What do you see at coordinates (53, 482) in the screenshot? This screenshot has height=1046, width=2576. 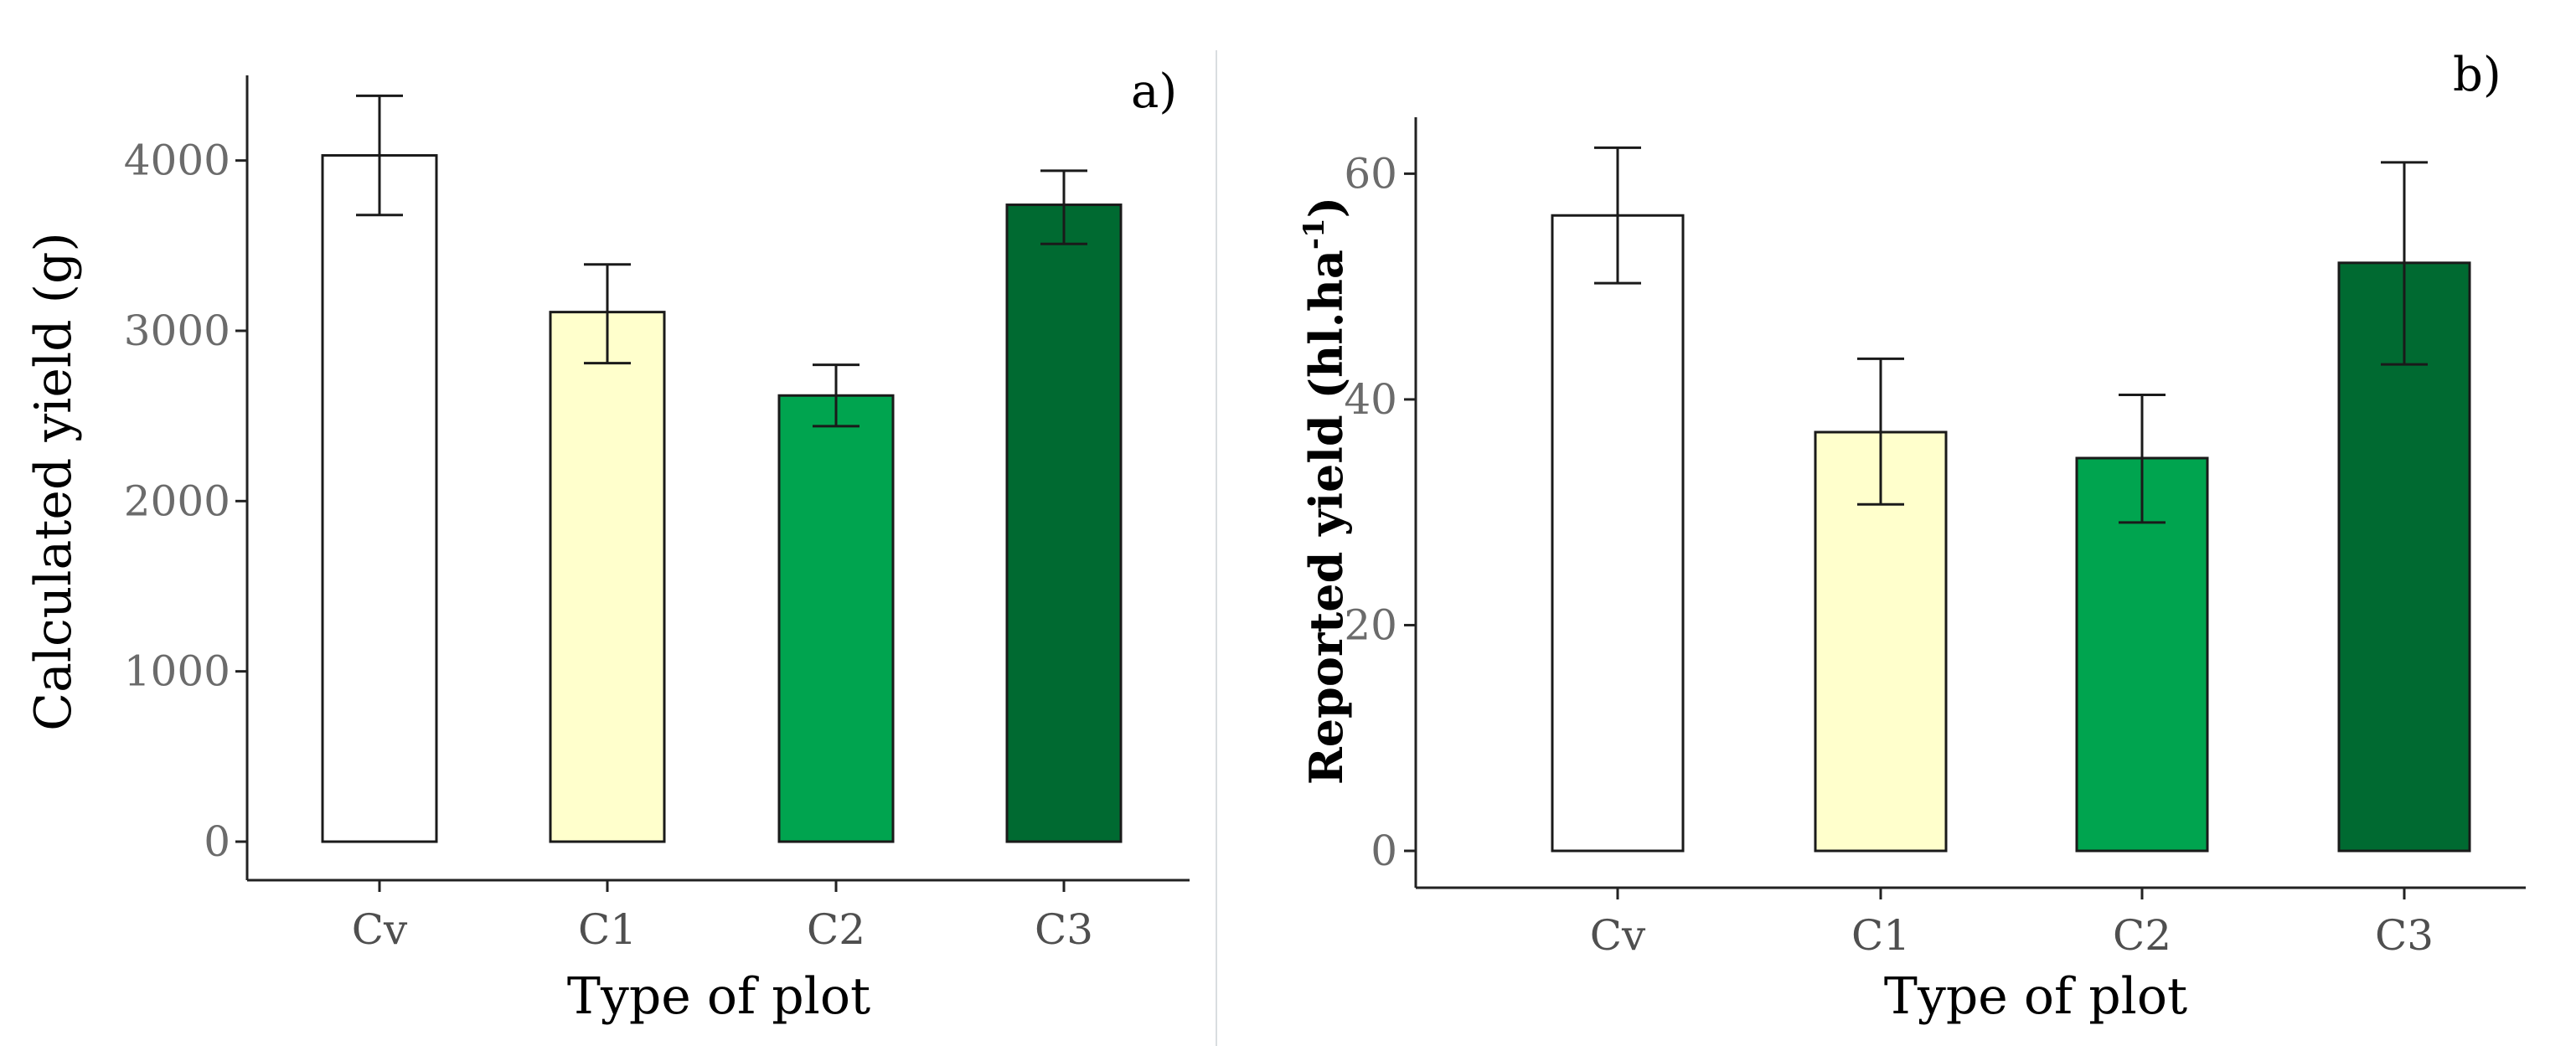 I see `panel-a-y-axis-title: Calculated yield (g)` at bounding box center [53, 482].